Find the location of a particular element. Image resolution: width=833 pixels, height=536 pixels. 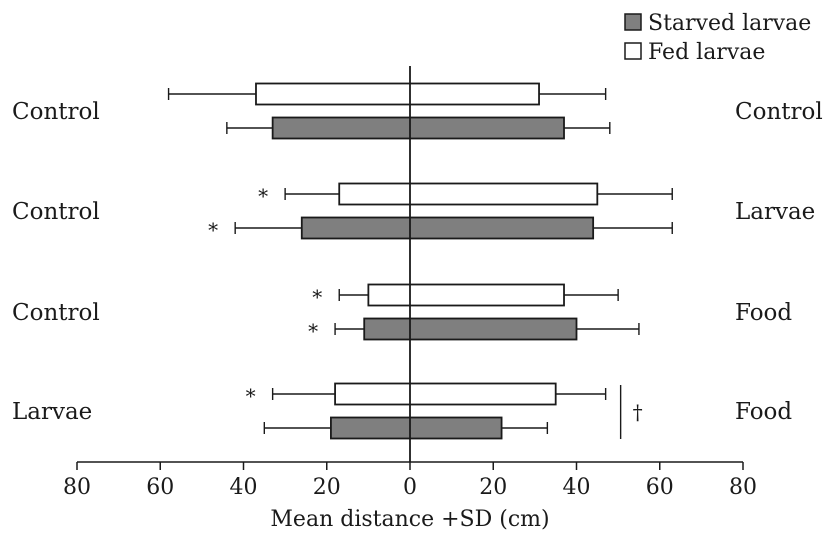

legend-swatch-fed is located at coordinates (633, 51).